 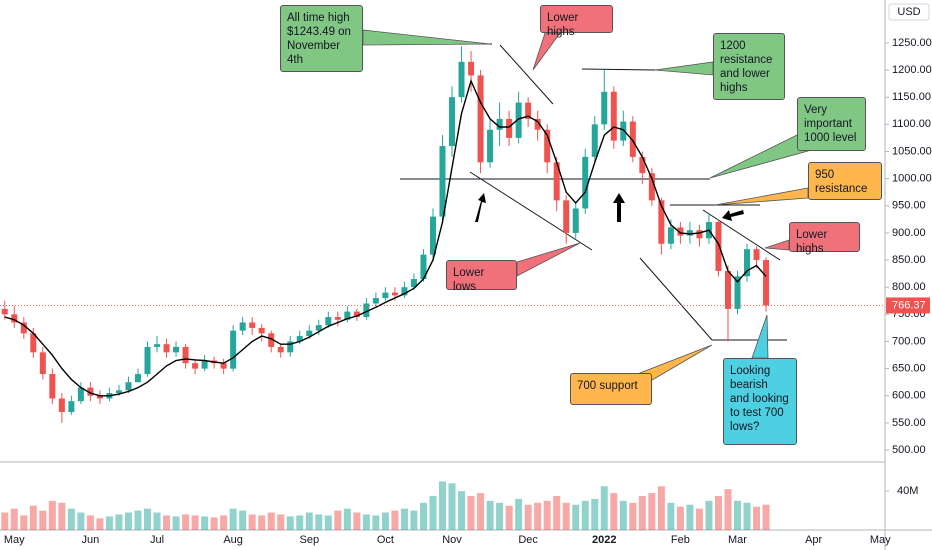 I want to click on volume-bars, so click(x=385, y=505).